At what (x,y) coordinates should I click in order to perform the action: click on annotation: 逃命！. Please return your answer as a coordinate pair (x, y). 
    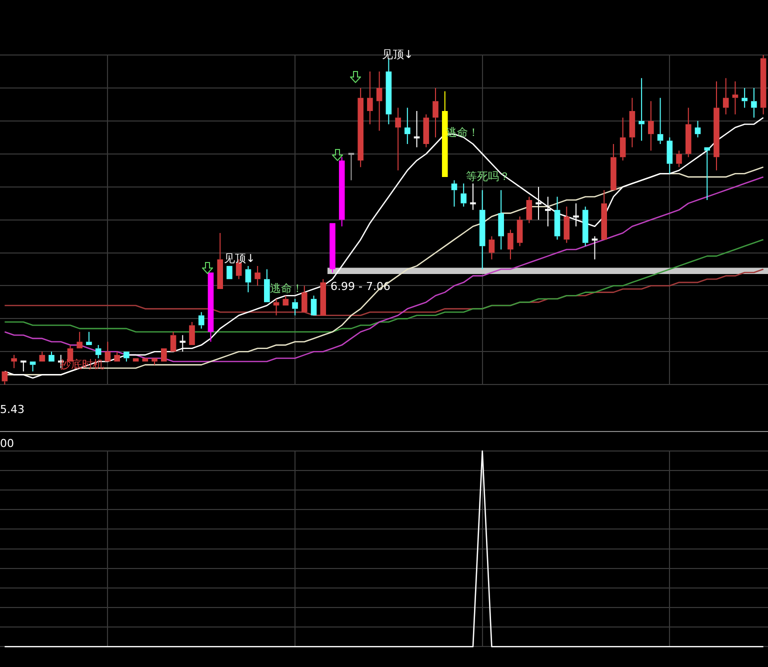
    Looking at the image, I should click on (286, 288).